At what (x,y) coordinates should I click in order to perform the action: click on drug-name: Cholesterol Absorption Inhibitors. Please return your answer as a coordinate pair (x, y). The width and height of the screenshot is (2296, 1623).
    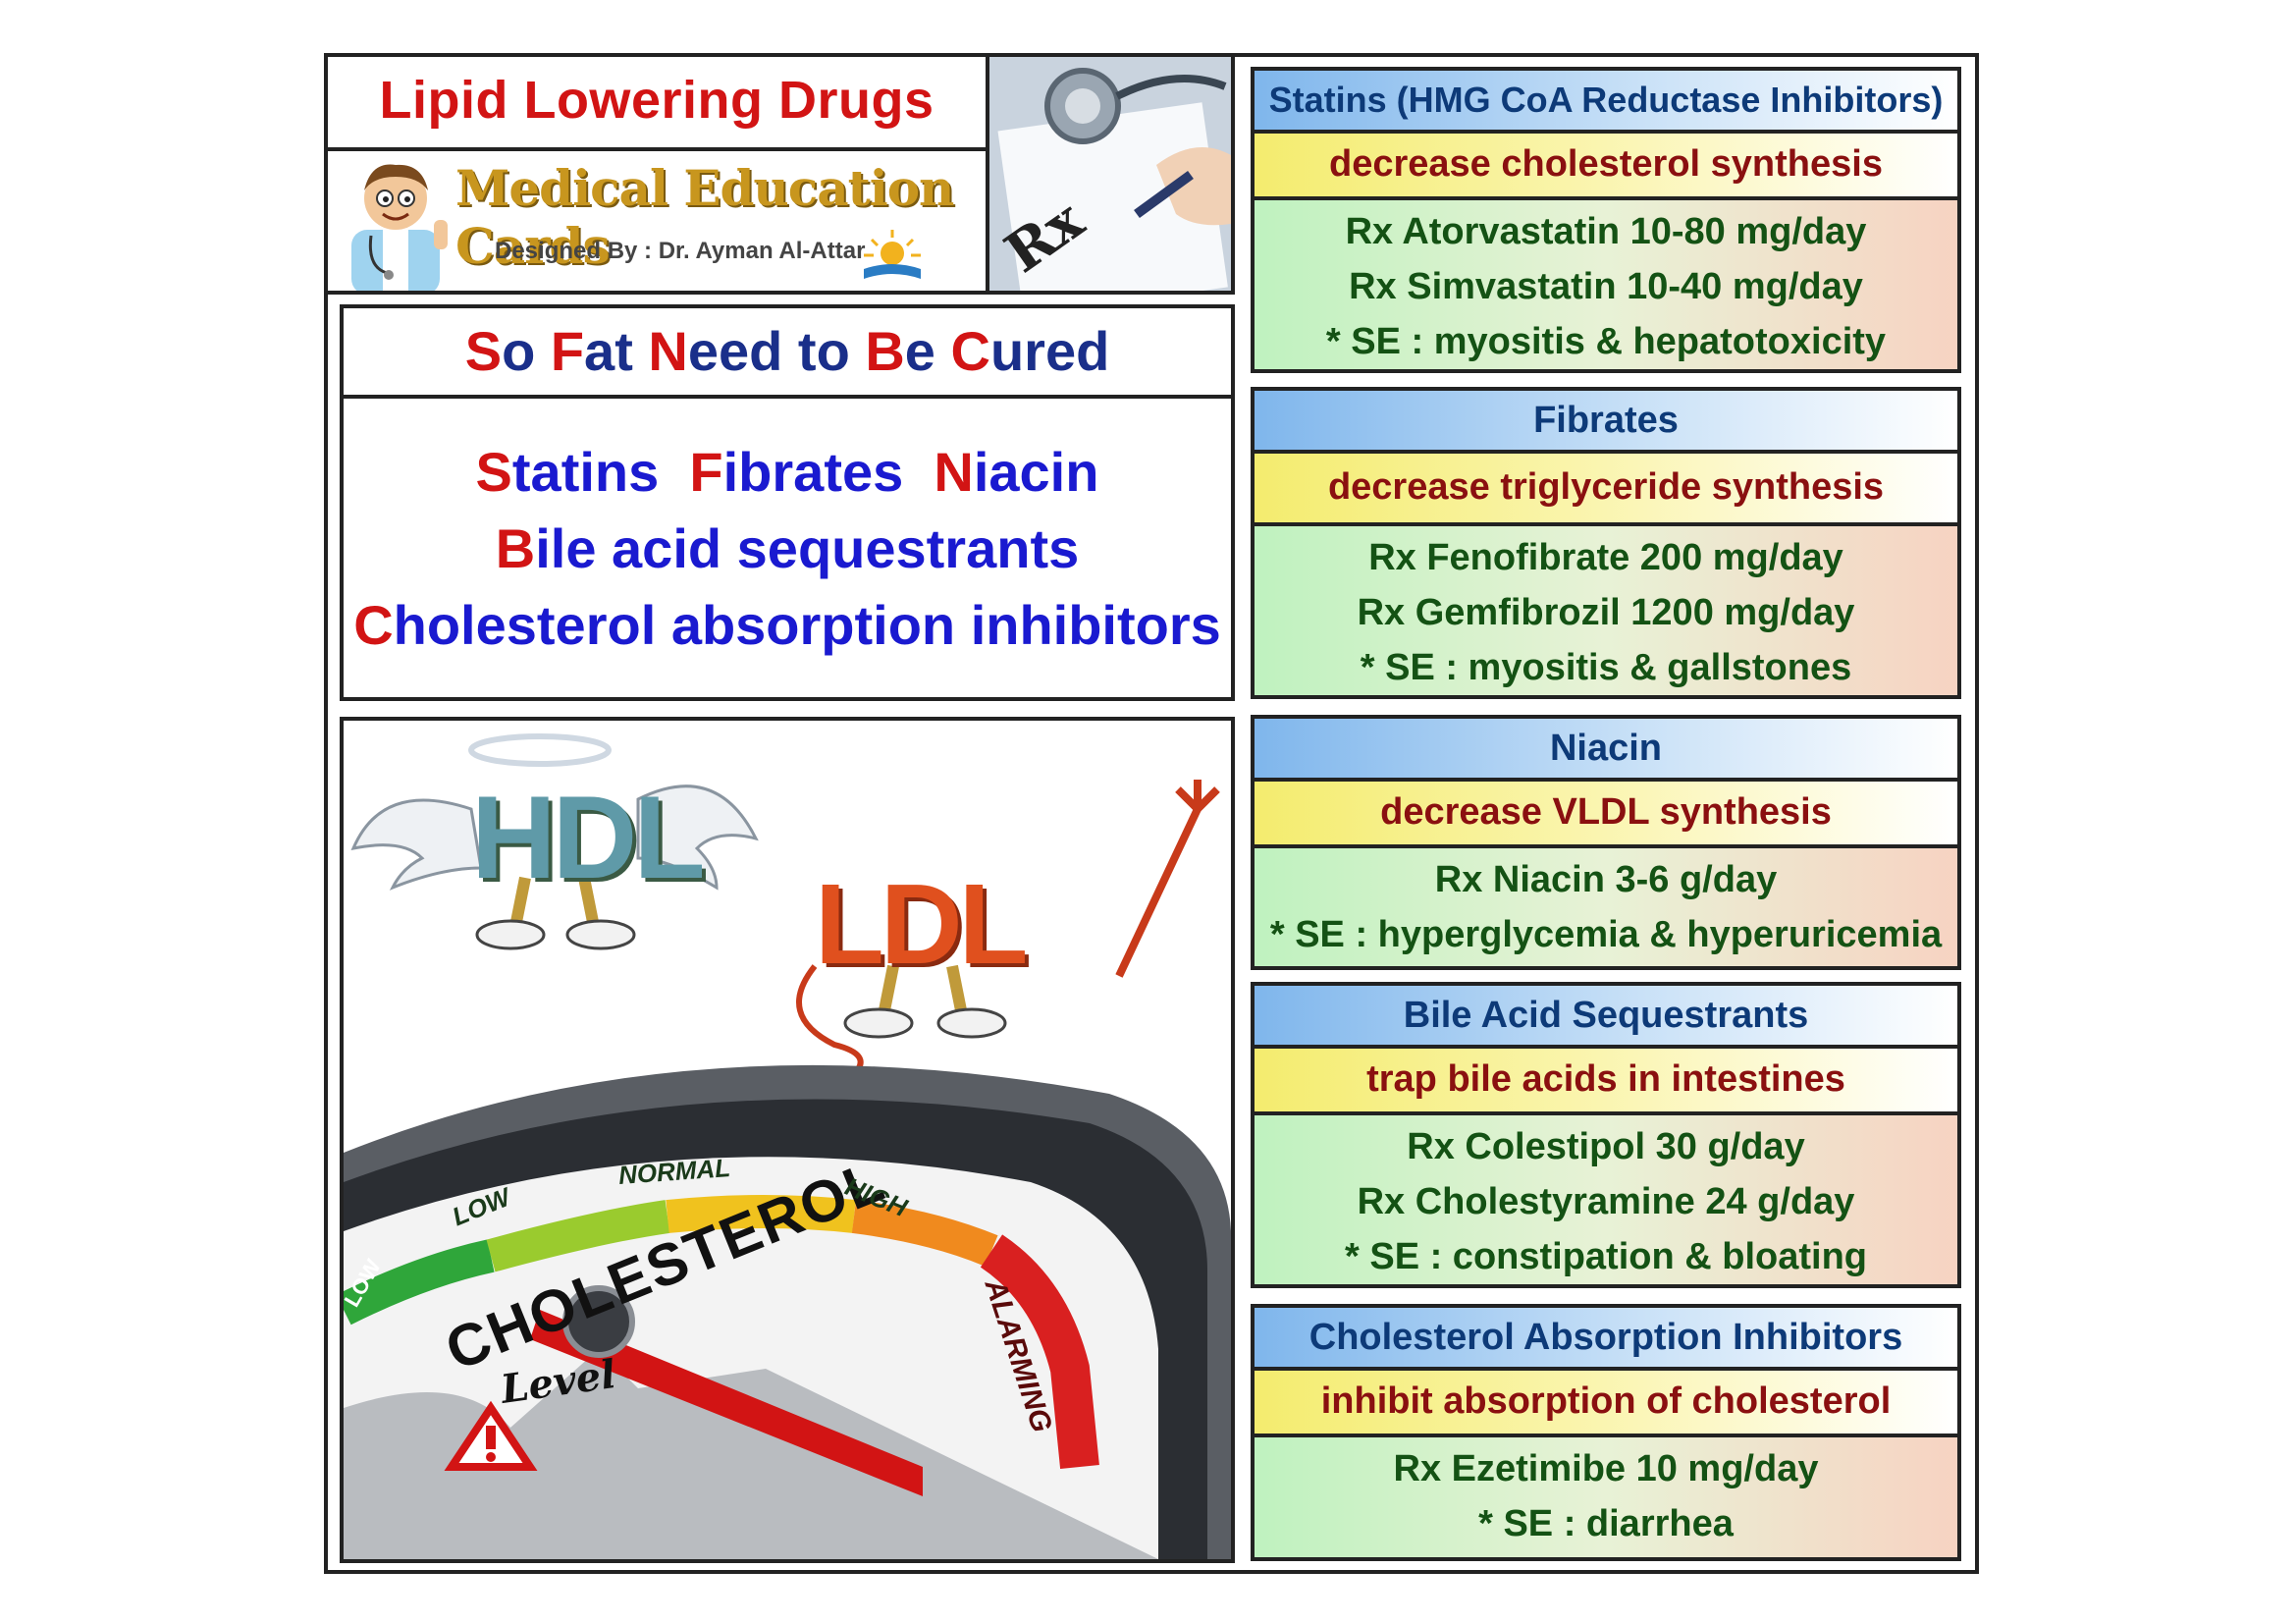
    Looking at the image, I should click on (1606, 1338).